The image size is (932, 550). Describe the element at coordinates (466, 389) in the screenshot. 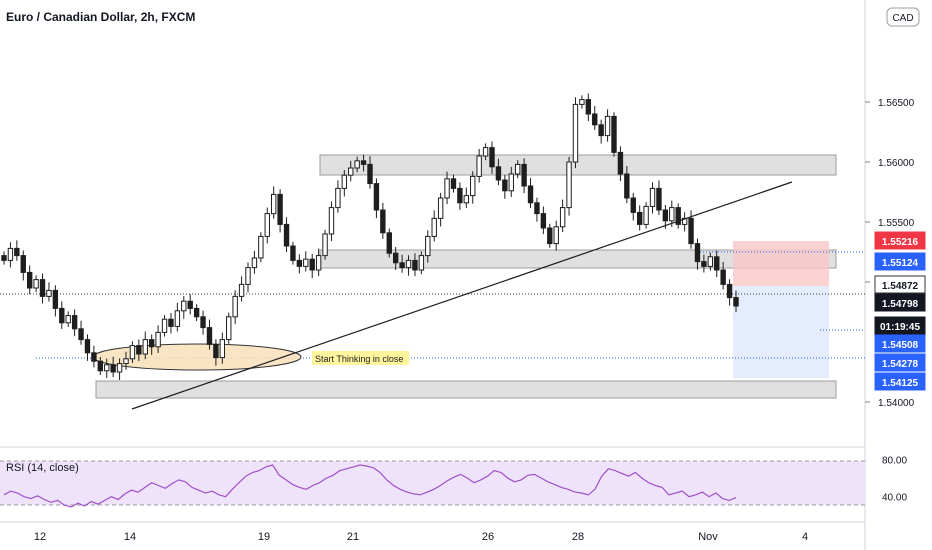

I see `lower-support-zone` at that location.